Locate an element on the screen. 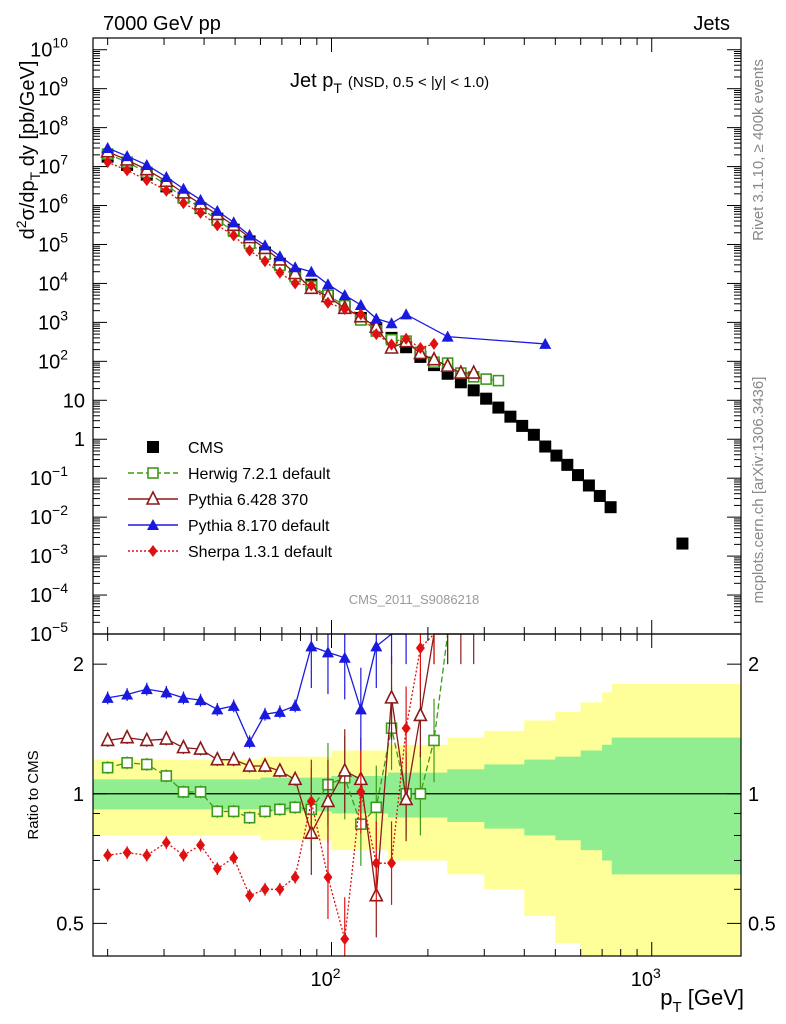  ratio-series-pythia-8-170-default is located at coordinates (254, 692).